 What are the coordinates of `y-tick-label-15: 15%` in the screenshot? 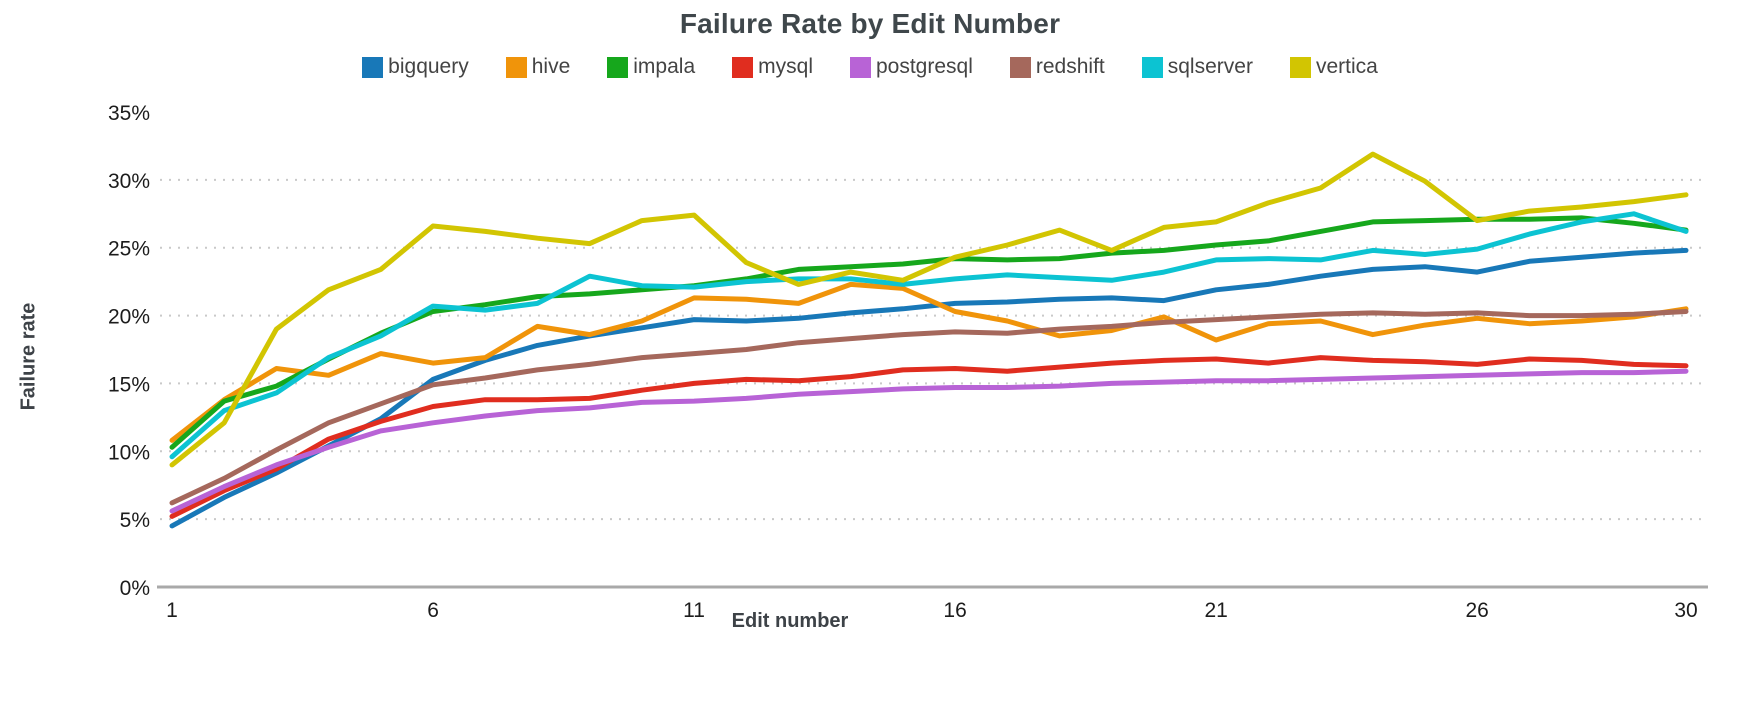 It's located at (129, 384).